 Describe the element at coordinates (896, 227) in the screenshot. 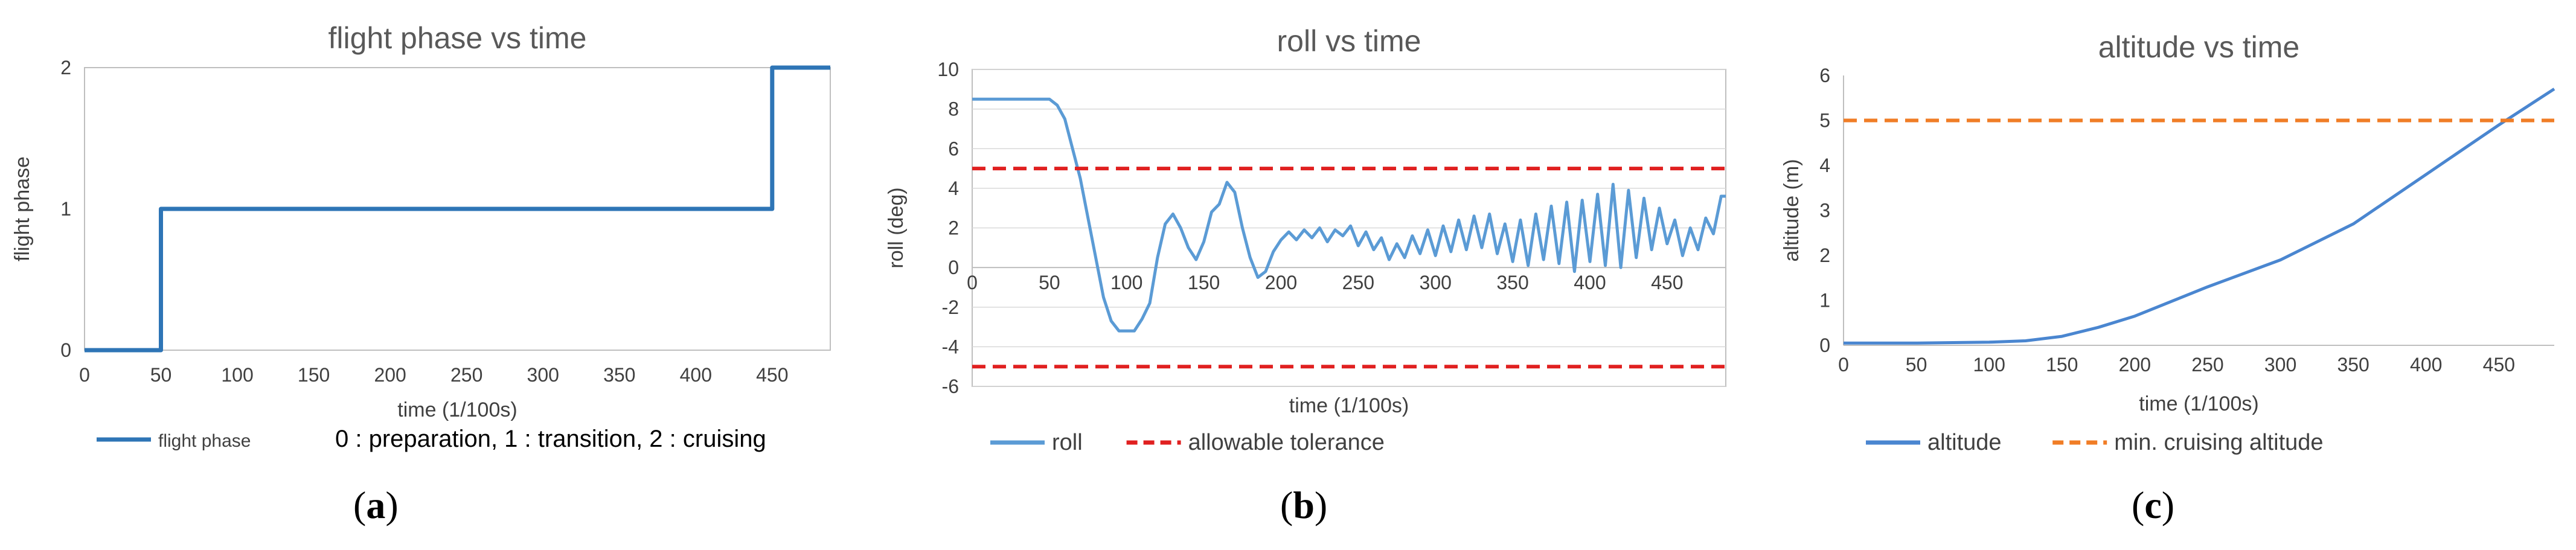

I see `y-axis-label: roll (deg)` at that location.